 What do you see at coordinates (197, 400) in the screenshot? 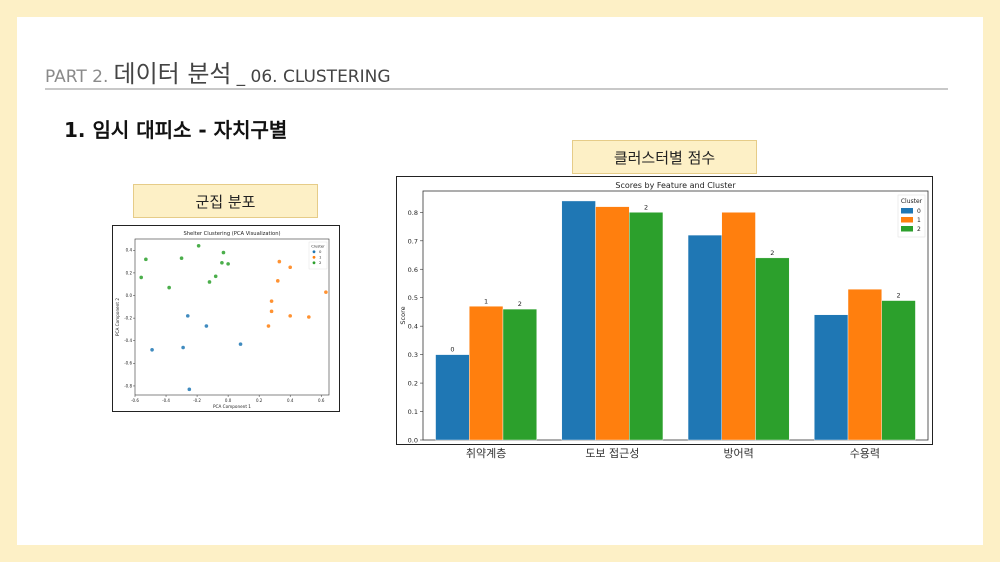
I see `scatter-x-tick-label: -0.2` at bounding box center [197, 400].